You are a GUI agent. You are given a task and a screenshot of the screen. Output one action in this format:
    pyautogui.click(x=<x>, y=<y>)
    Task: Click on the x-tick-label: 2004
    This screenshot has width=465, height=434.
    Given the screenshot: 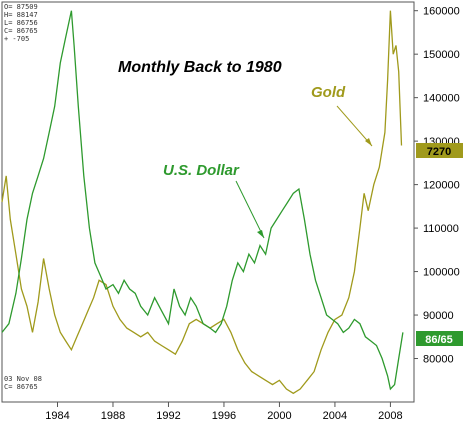 What is the action you would take?
    pyautogui.click(x=335, y=416)
    